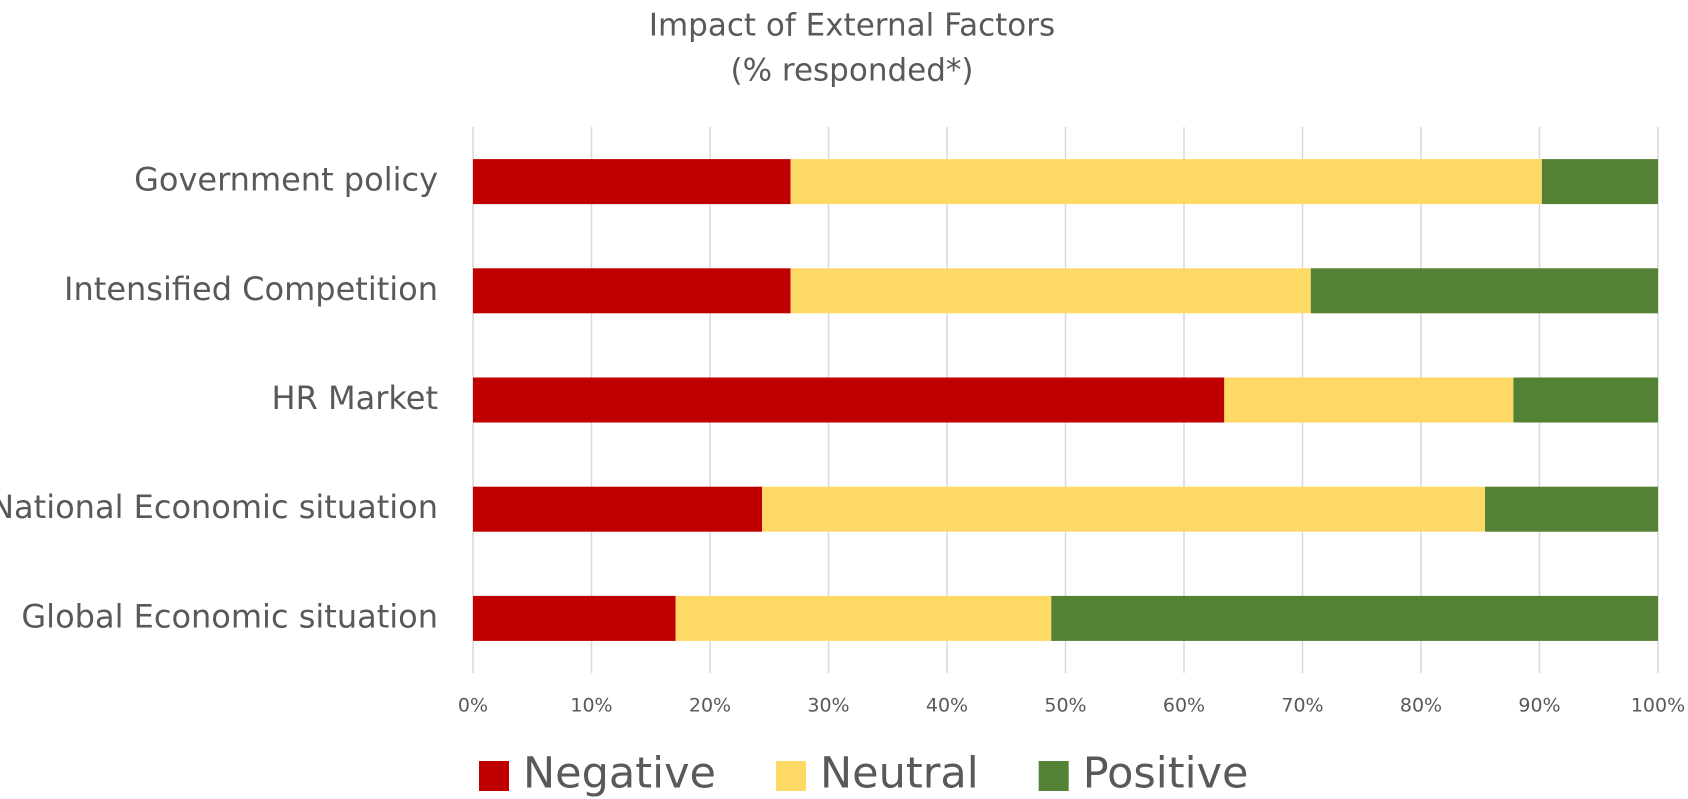 Image resolution: width=1688 pixels, height=799 pixels. What do you see at coordinates (229, 616) in the screenshot?
I see `y-tick-label: Global Economic situation` at bounding box center [229, 616].